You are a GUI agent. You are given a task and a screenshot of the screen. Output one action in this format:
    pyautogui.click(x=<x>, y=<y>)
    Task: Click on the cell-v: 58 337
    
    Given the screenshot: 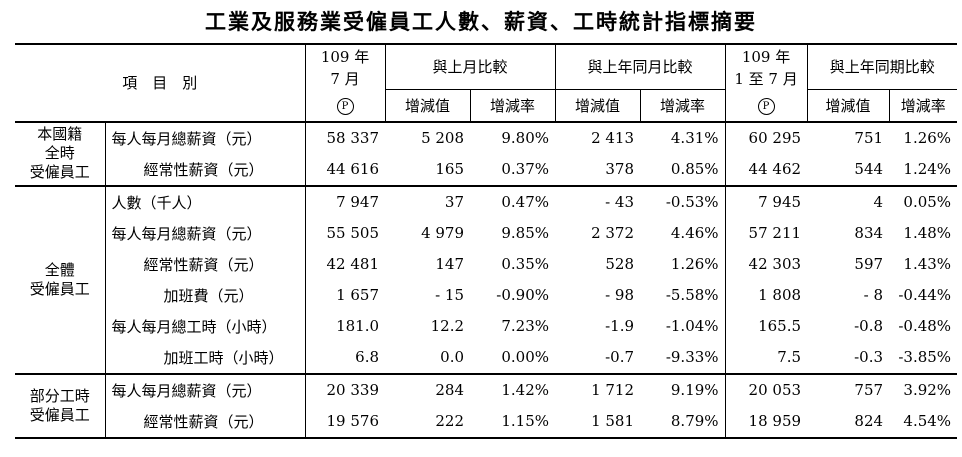 What is the action you would take?
    pyautogui.click(x=345, y=137)
    